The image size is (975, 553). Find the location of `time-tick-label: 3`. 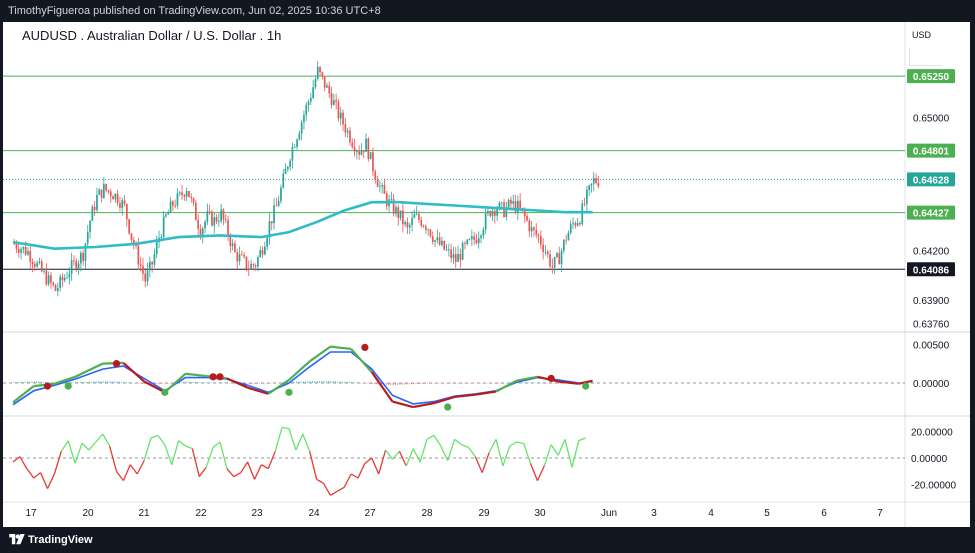

time-tick-label: 3 is located at coordinates (654, 513).